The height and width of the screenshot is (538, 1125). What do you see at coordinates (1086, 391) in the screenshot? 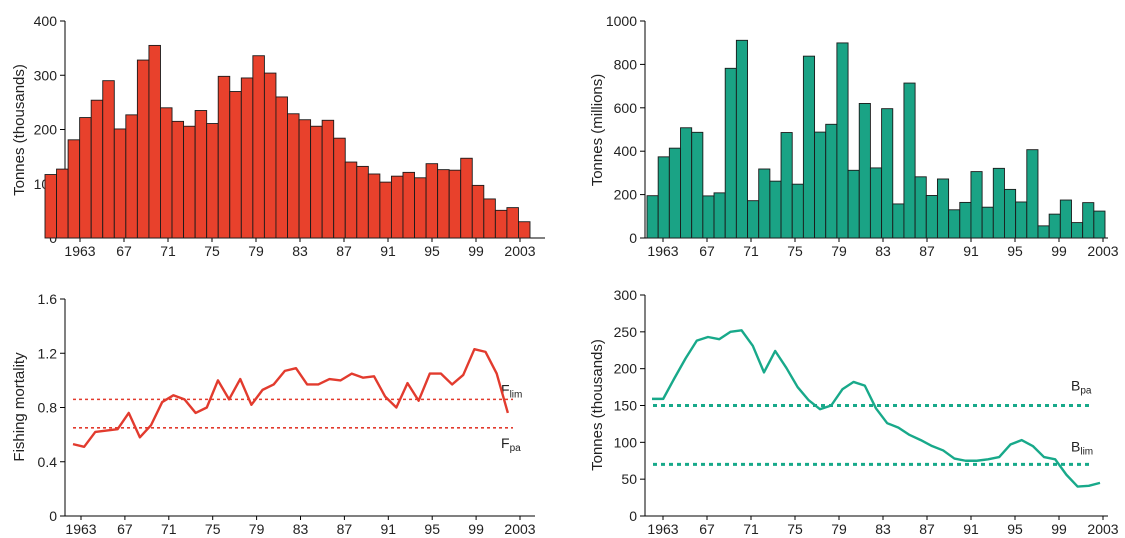
I see `reference-label-sub: pa` at bounding box center [1086, 391].